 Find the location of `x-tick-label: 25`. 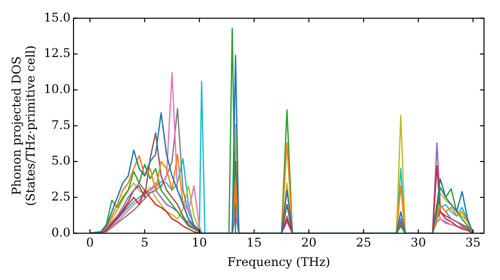

x-tick-label: 25 is located at coordinates (364, 243).